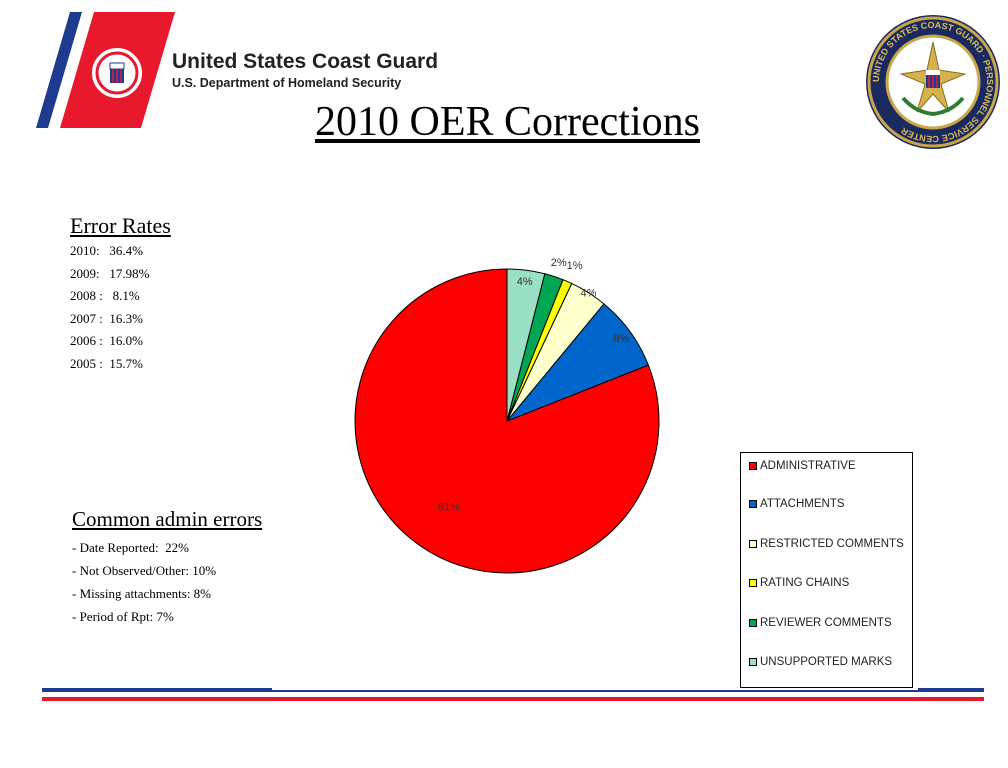  Describe the element at coordinates (575, 266) in the screenshot. I see `pie-data-label: 1%` at that location.